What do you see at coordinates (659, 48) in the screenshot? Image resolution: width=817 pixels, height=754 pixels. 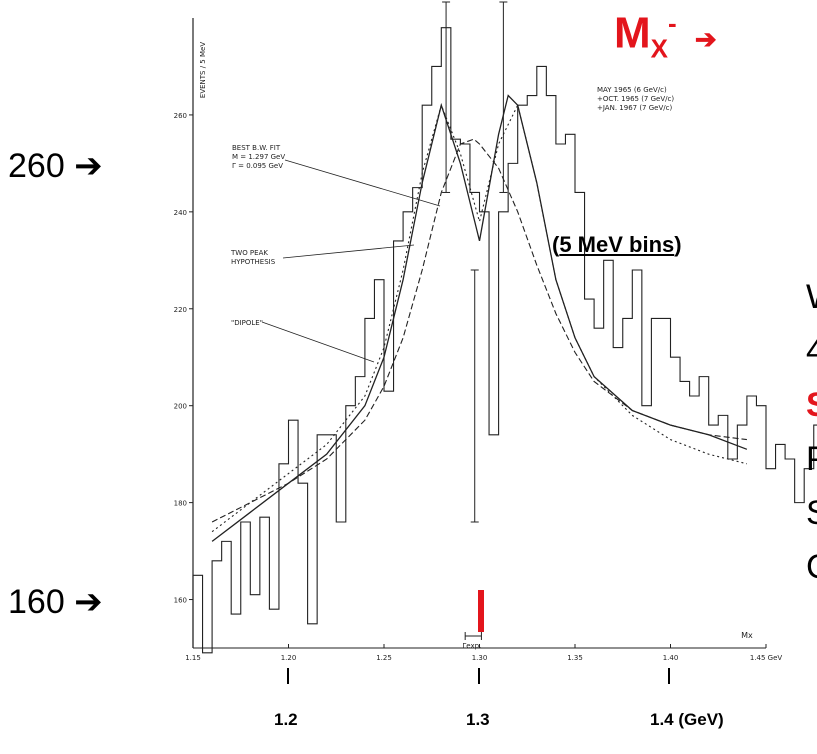 I see `title-subscript: X` at bounding box center [659, 48].